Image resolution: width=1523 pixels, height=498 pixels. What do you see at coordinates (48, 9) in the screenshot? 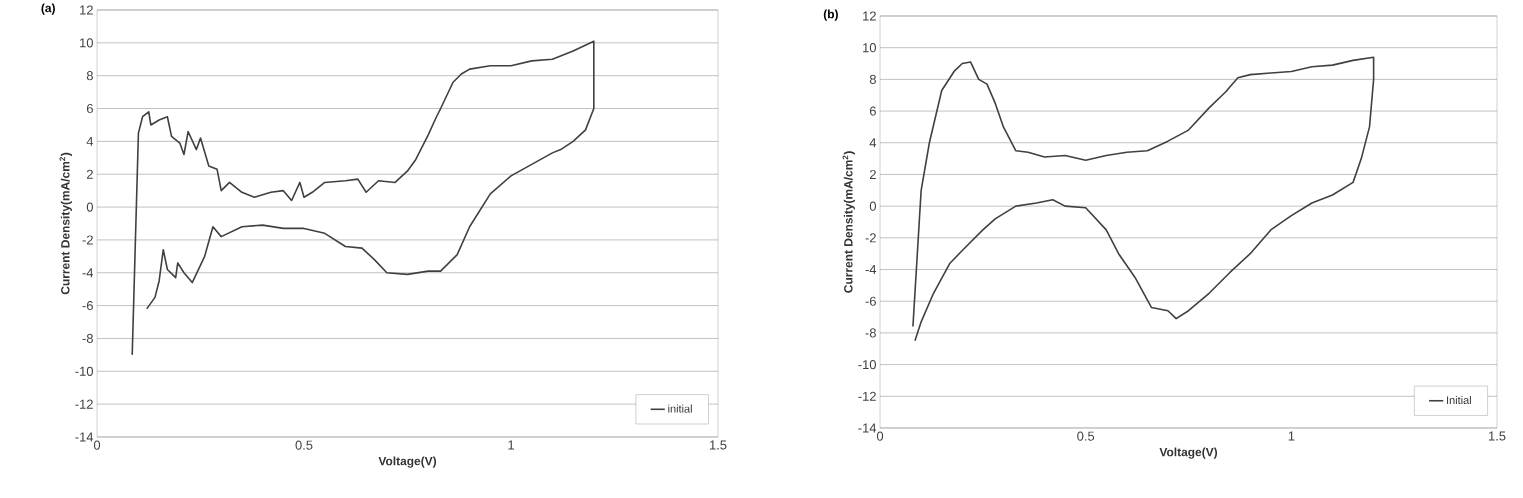
I see `chart-title: (a)` at bounding box center [48, 9].